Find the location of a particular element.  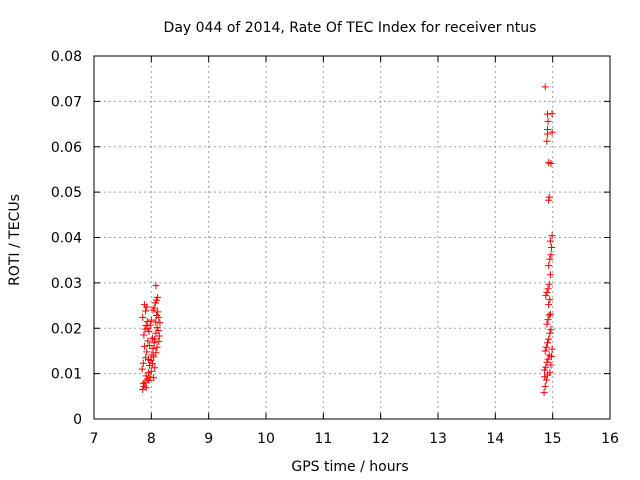

x-axis-label: GPS time / hours is located at coordinates (349, 467).